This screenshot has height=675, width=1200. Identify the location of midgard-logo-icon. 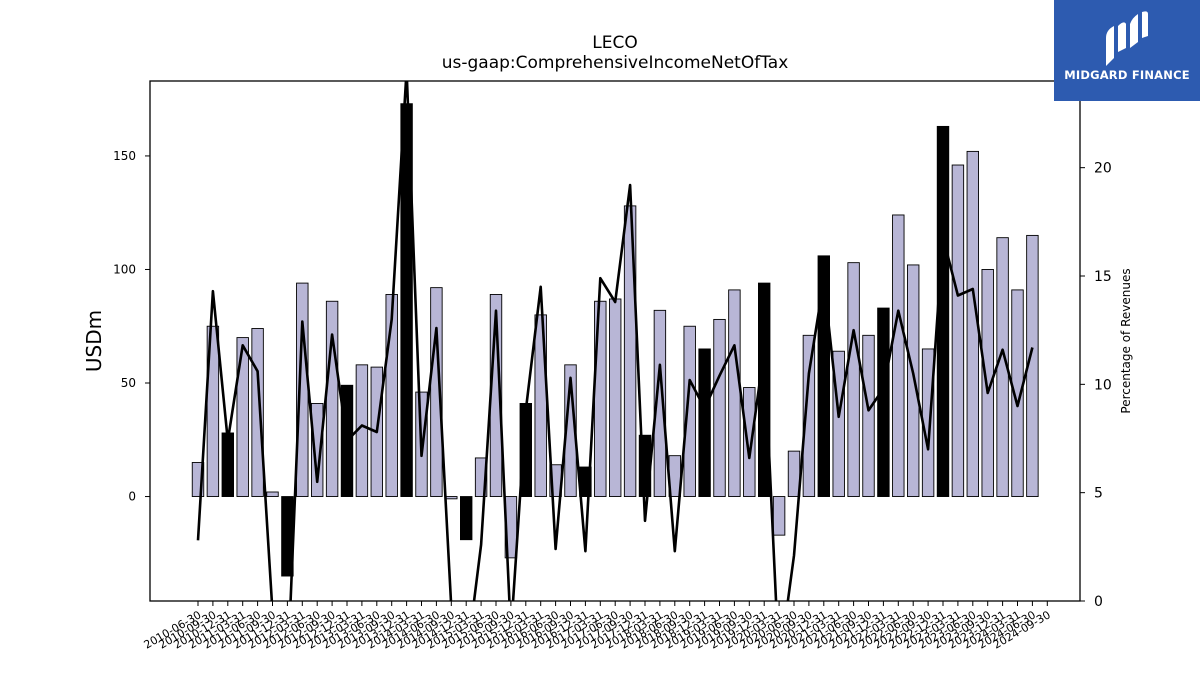
(1127, 38).